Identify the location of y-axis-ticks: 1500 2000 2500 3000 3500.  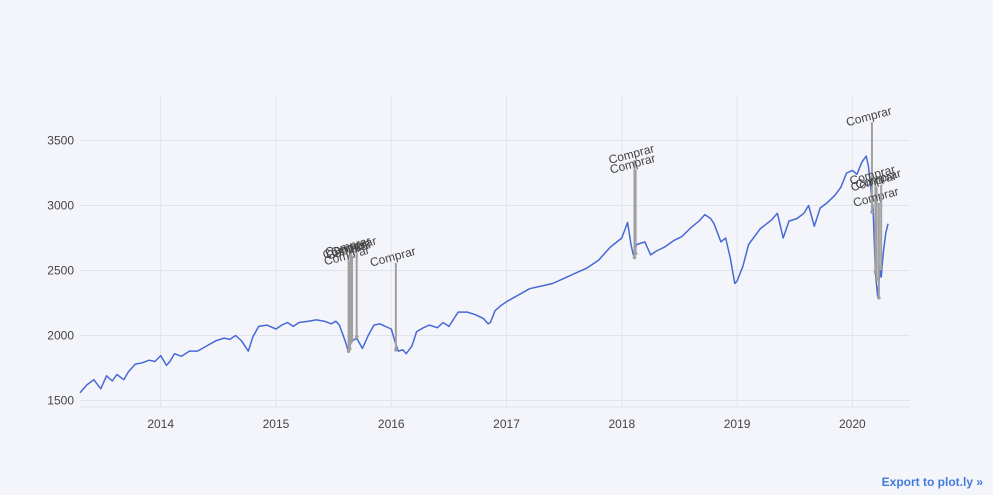
(60, 271).